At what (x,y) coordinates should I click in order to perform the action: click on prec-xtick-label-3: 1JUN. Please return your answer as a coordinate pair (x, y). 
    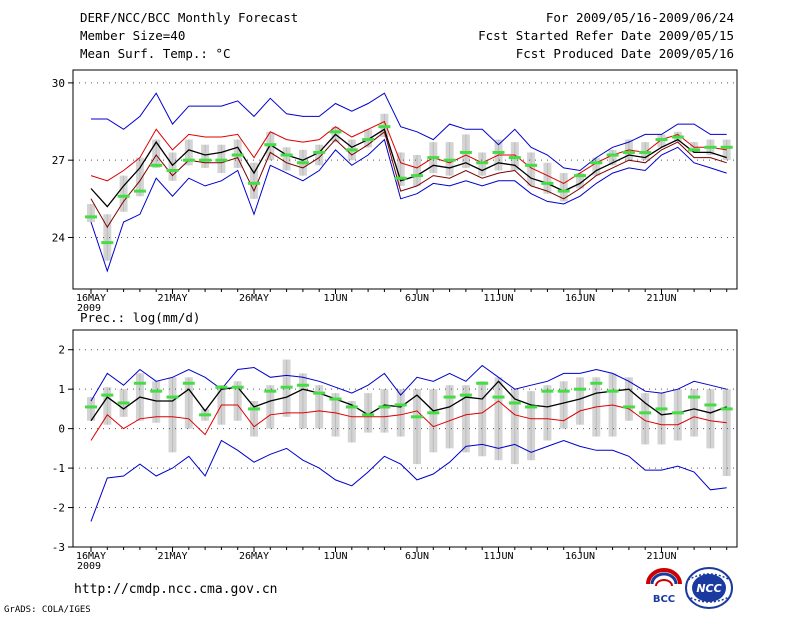
    Looking at the image, I should click on (335, 556).